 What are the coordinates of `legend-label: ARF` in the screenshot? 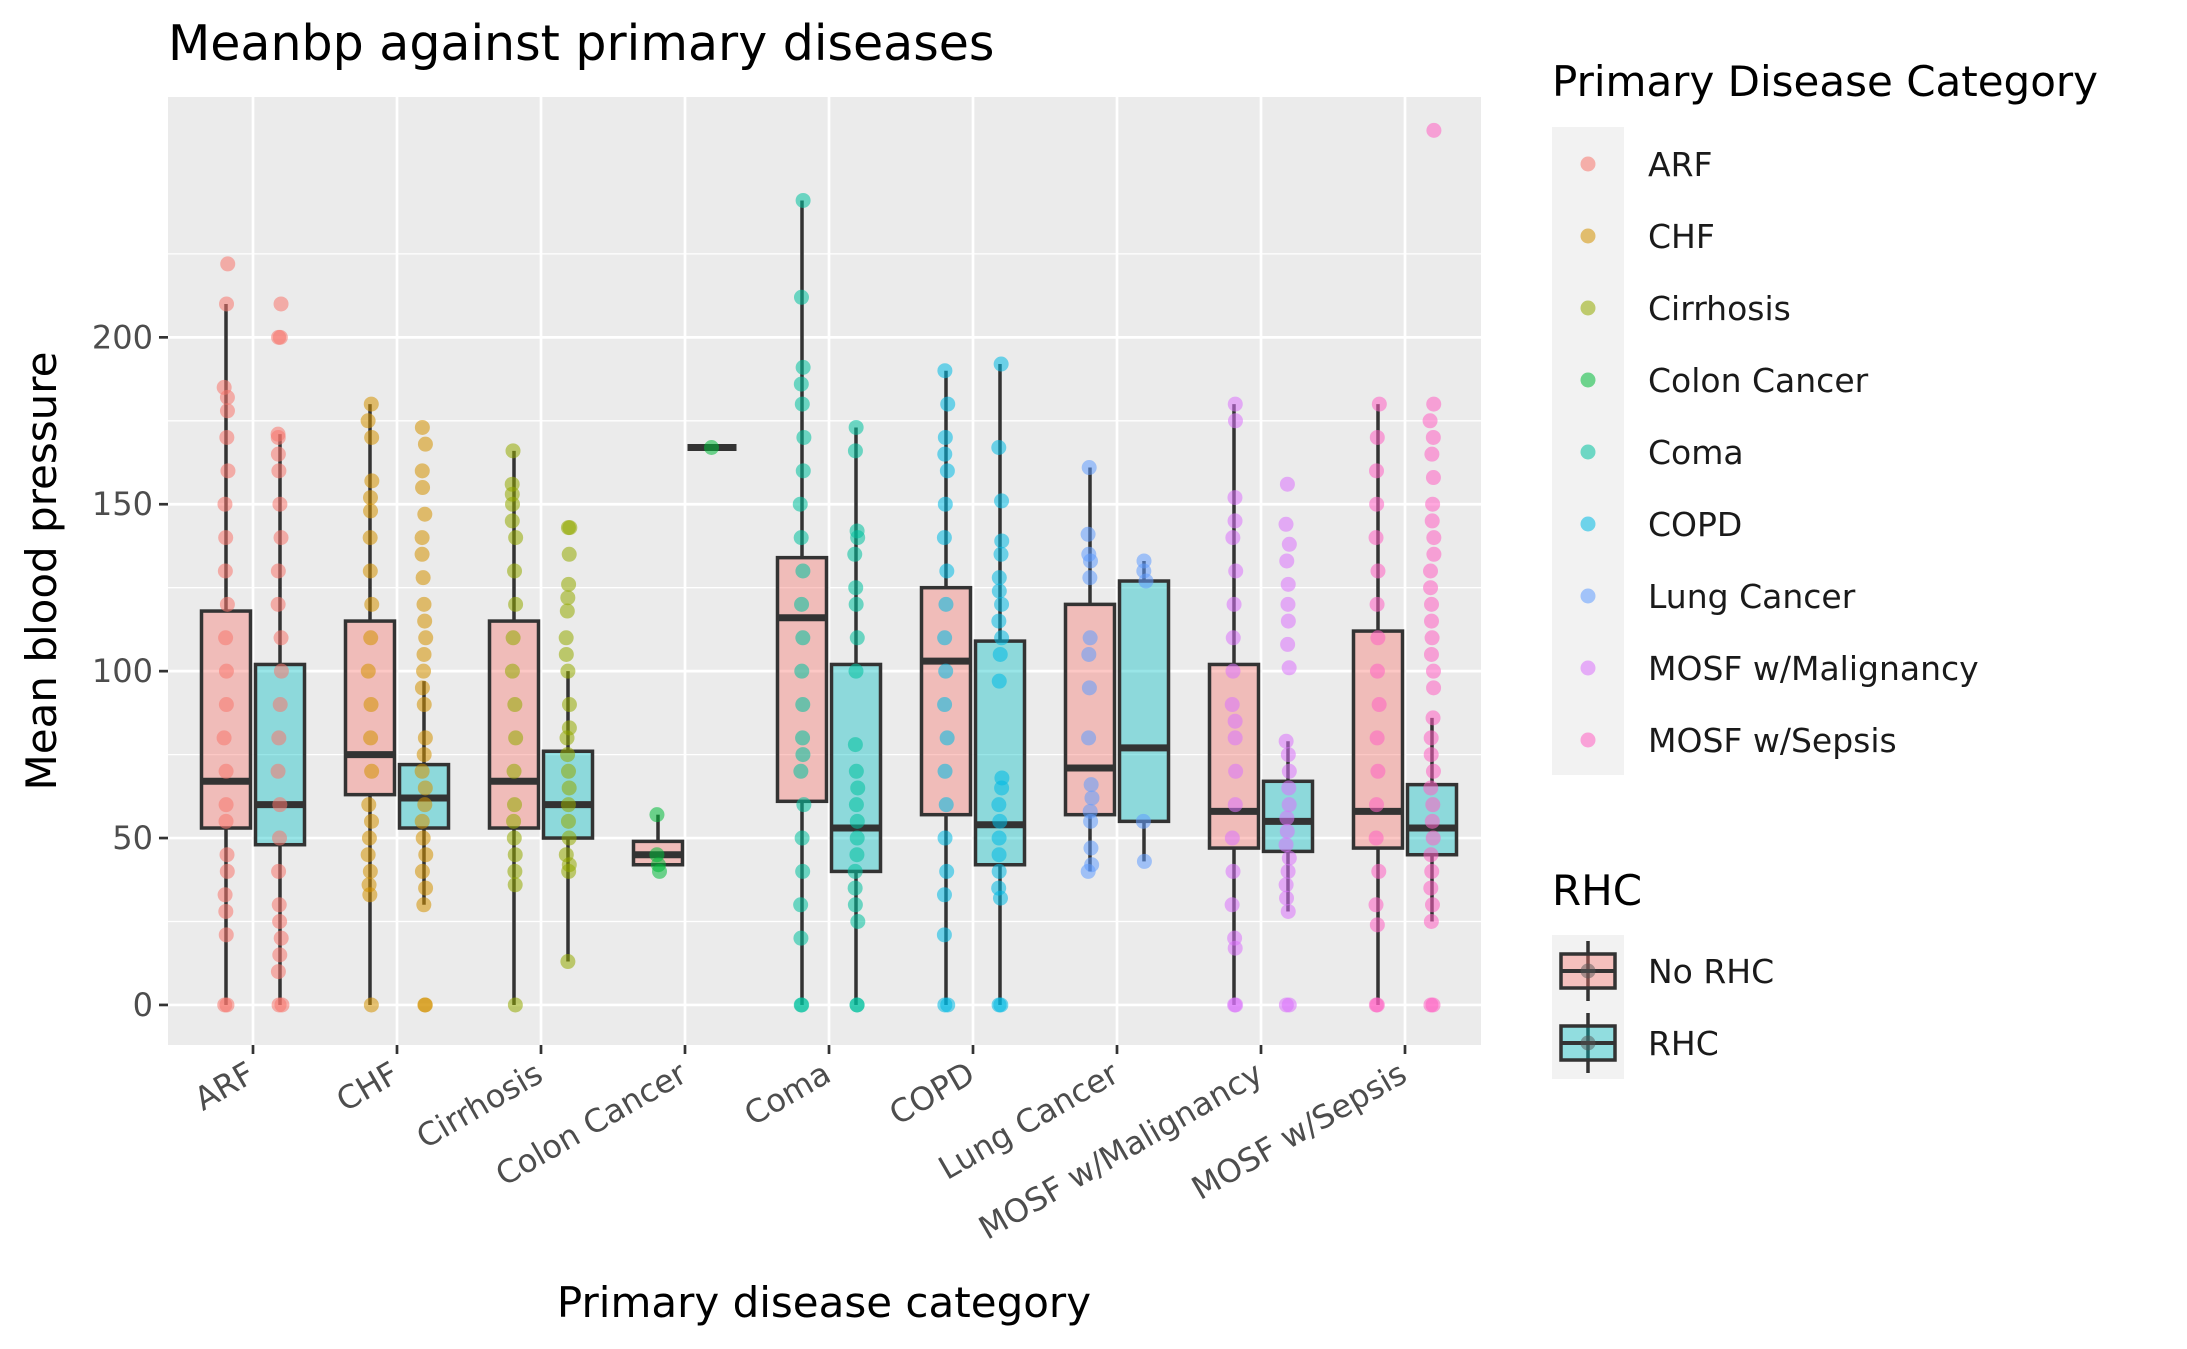 It's located at (1680, 164).